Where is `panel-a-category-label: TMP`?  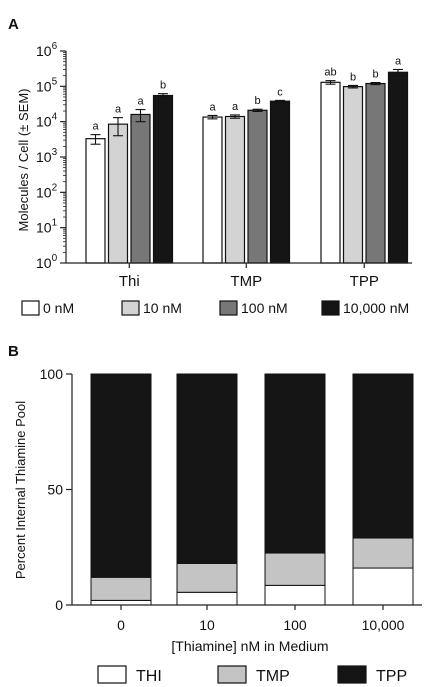 panel-a-category-label: TMP is located at coordinates (246, 281).